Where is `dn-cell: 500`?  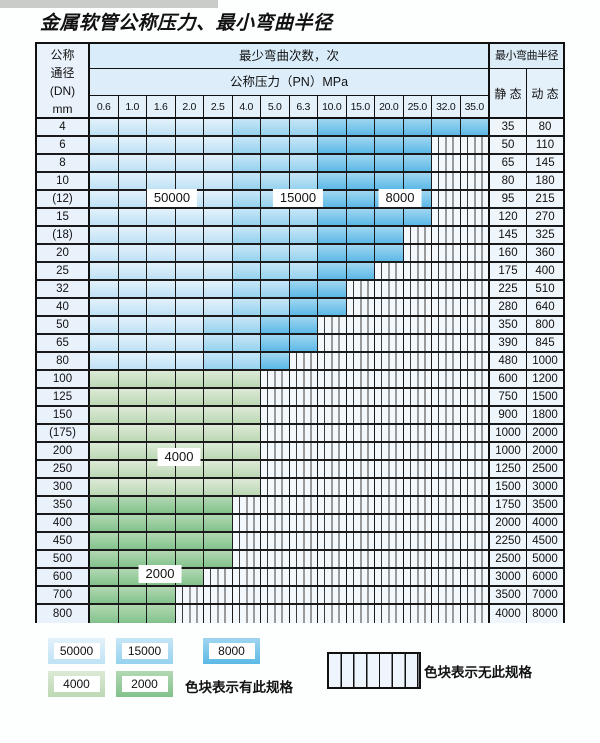
dn-cell: 500 is located at coordinates (63, 559).